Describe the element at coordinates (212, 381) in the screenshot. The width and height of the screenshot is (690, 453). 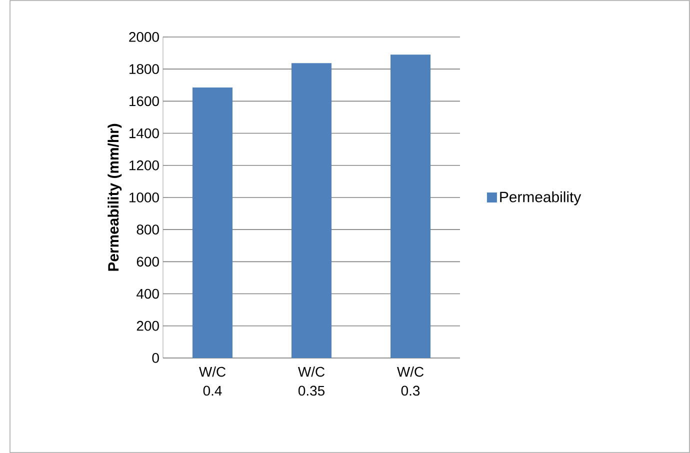
I see `x-tick-label: W/C 0.4` at that location.